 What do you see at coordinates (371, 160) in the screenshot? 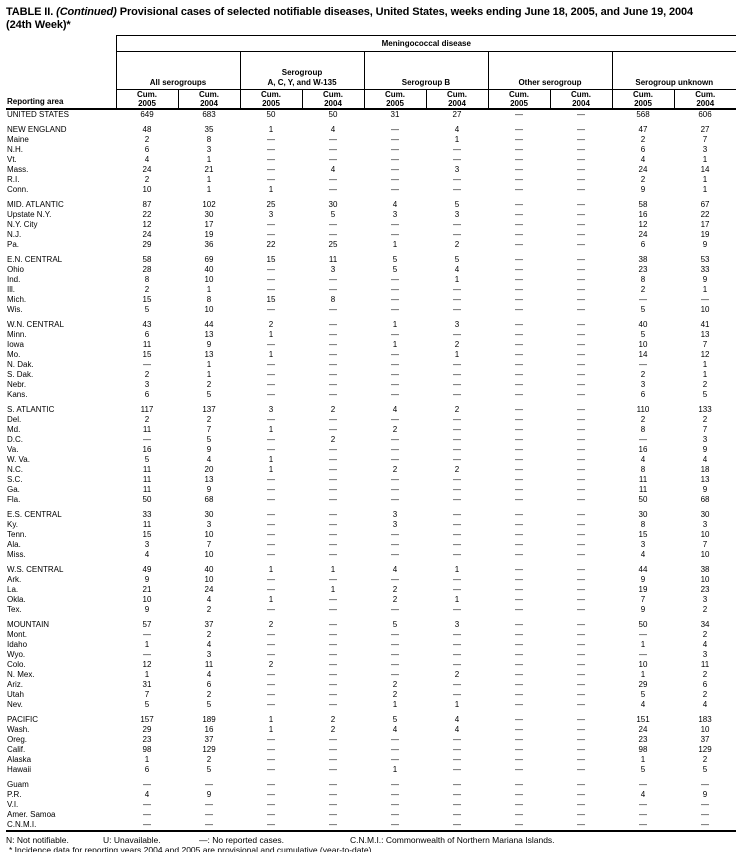
I see `table-row: Vt. 4 1 — — — — — — 4 1` at bounding box center [371, 160].